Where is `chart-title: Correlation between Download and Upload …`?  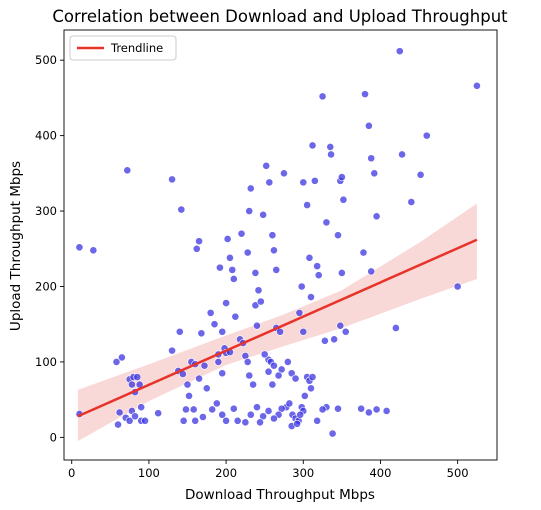 chart-title: Correlation between Download and Upload … is located at coordinates (280, 16).